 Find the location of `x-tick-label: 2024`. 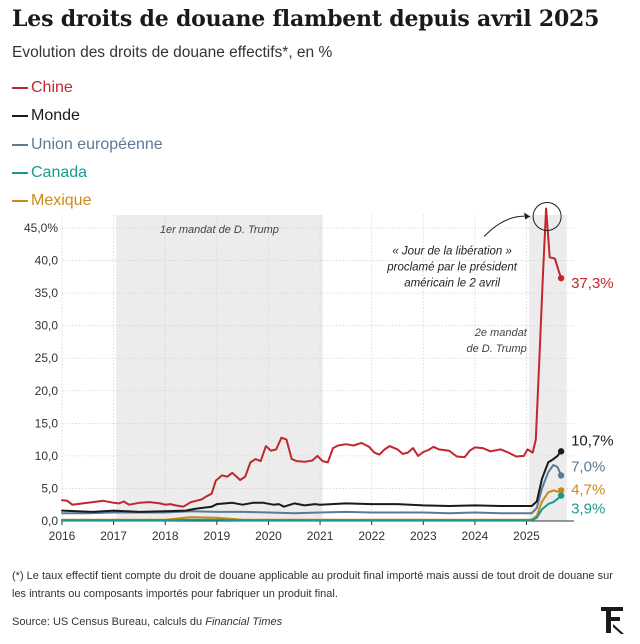

x-tick-label: 2024 is located at coordinates (475, 536).